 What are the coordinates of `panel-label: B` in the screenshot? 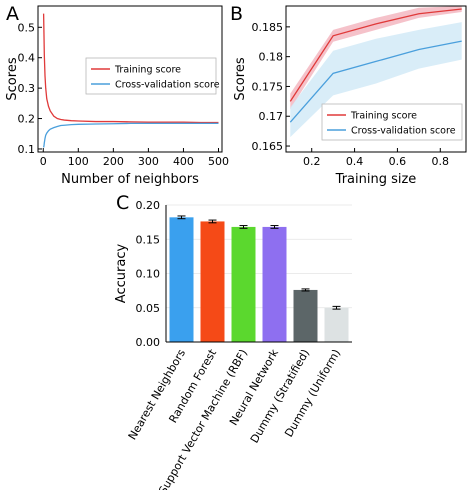 It's located at (236, 14).